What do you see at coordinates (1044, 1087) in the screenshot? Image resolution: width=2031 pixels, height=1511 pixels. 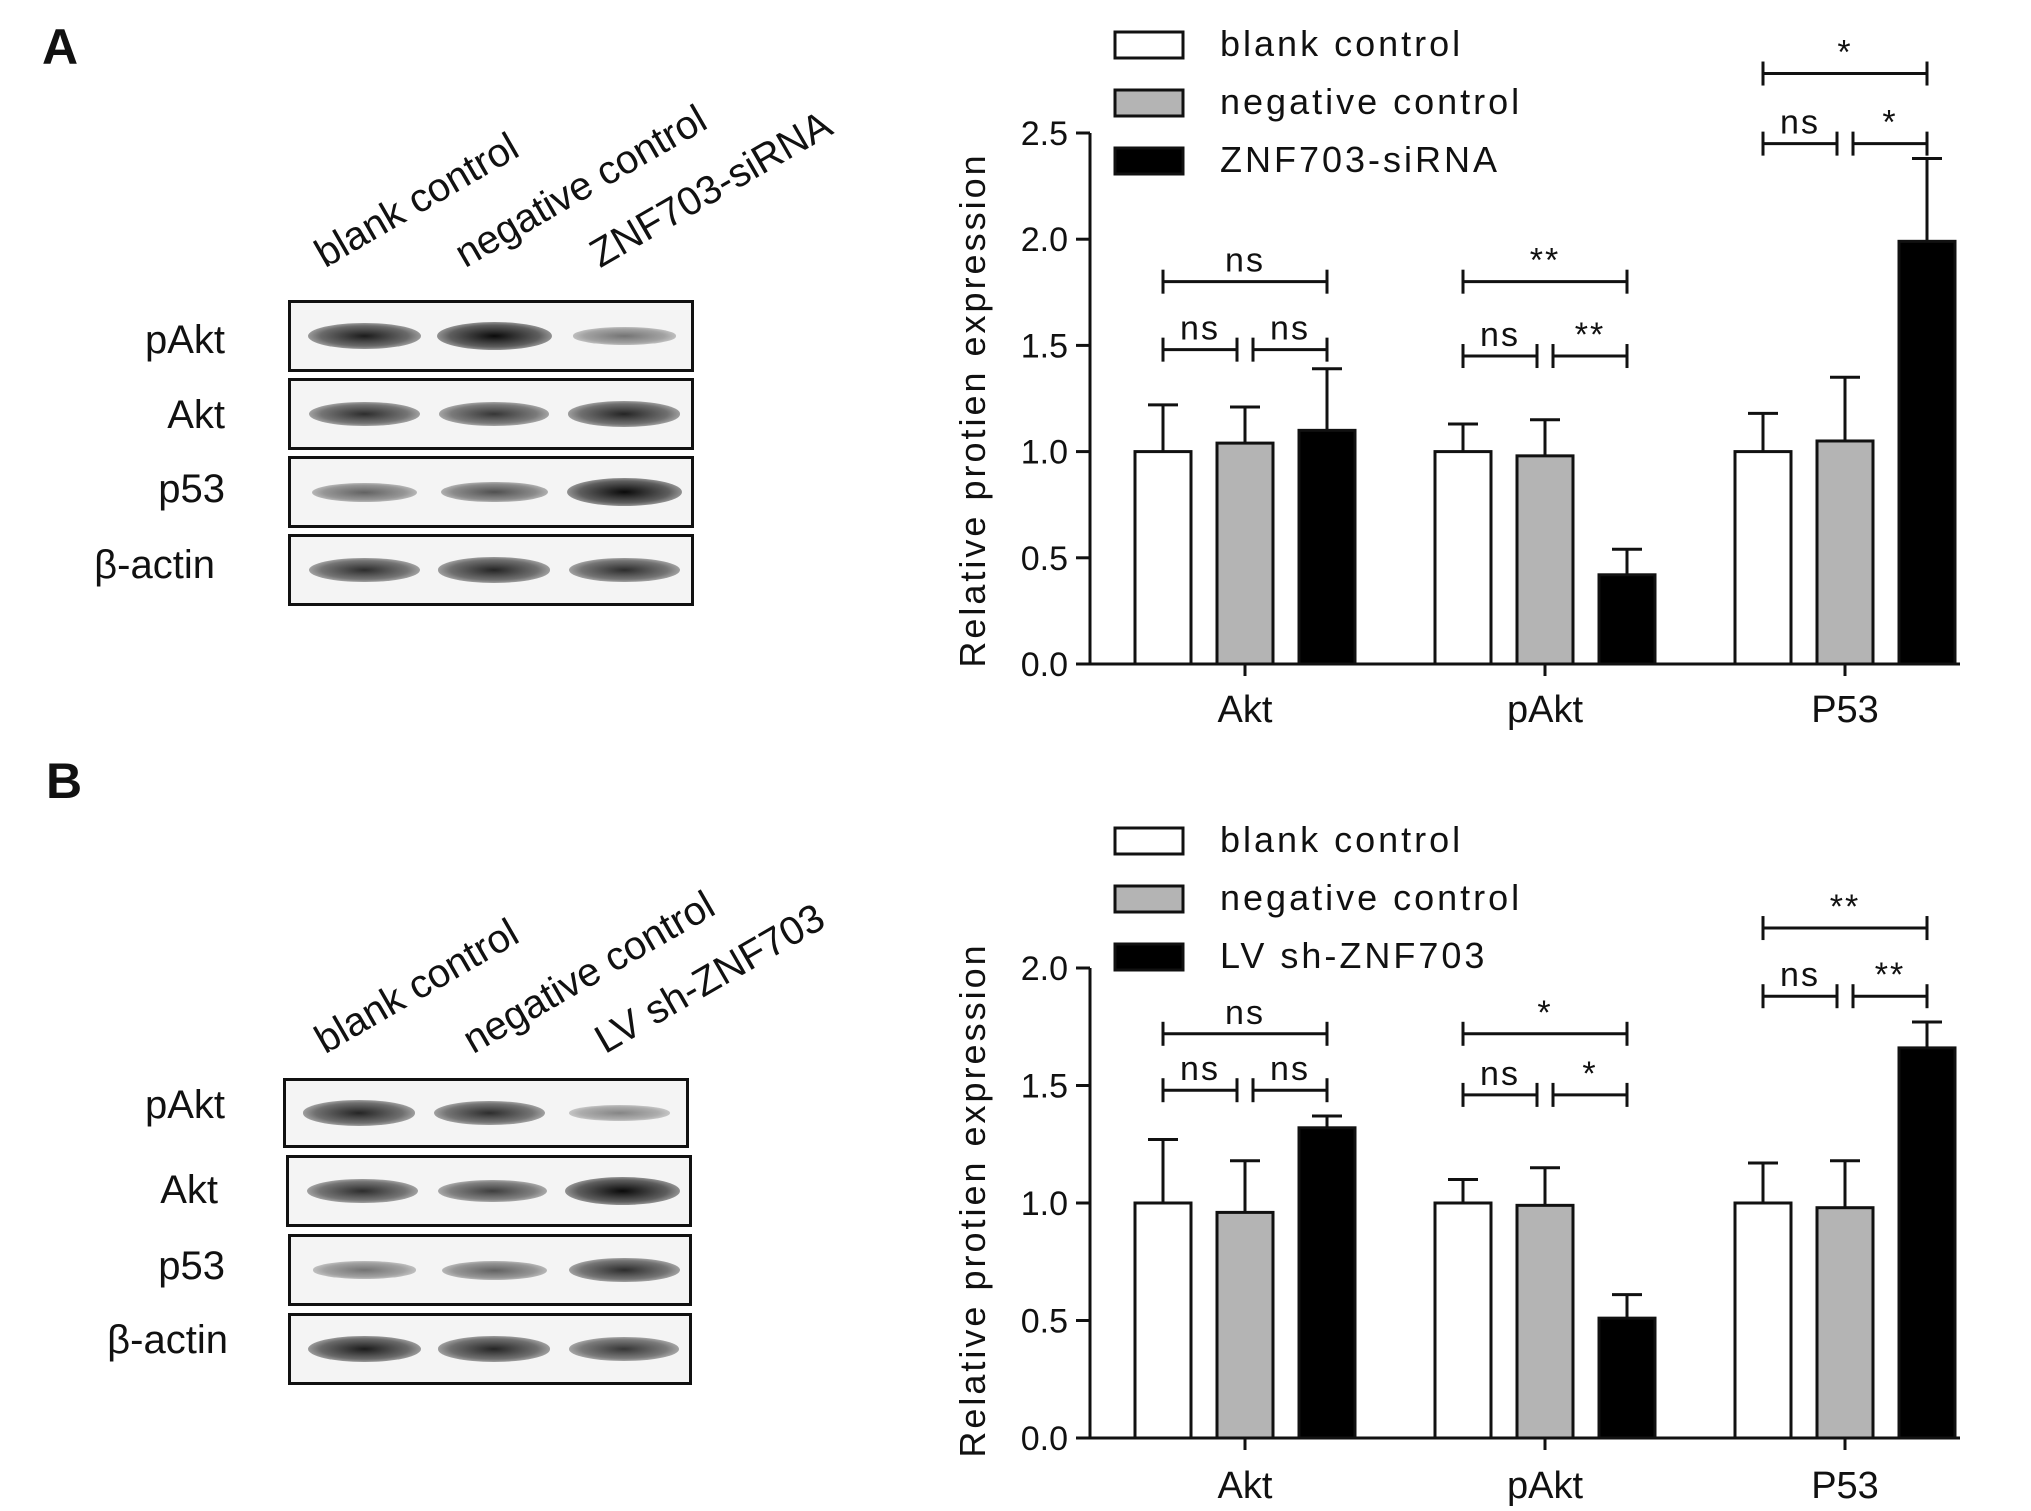 I see `y-tick-label: 1.5` at bounding box center [1044, 1087].